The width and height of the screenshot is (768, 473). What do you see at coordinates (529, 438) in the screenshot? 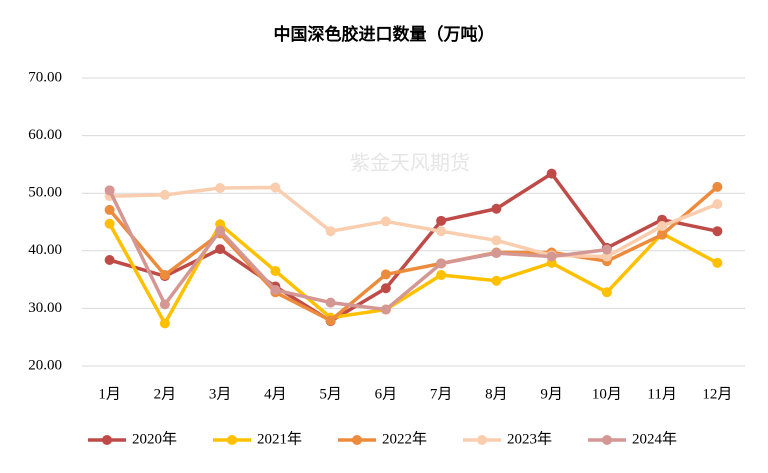
I see `legend-label: 2023年` at bounding box center [529, 438].